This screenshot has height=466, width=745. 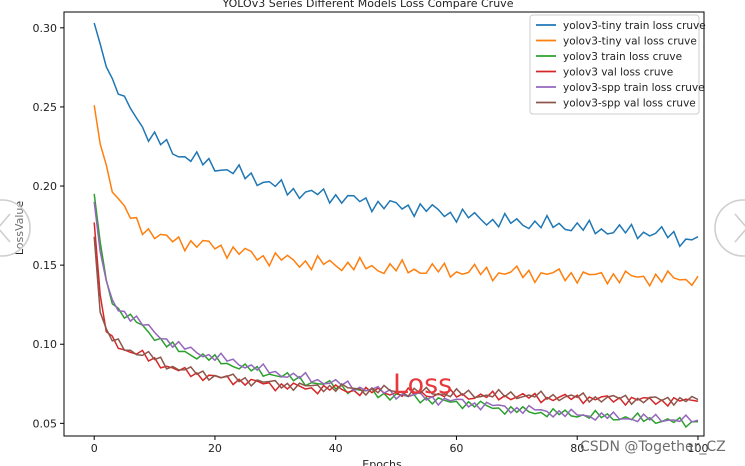 I want to click on y-axis-title: LossValue, so click(x=19, y=228).